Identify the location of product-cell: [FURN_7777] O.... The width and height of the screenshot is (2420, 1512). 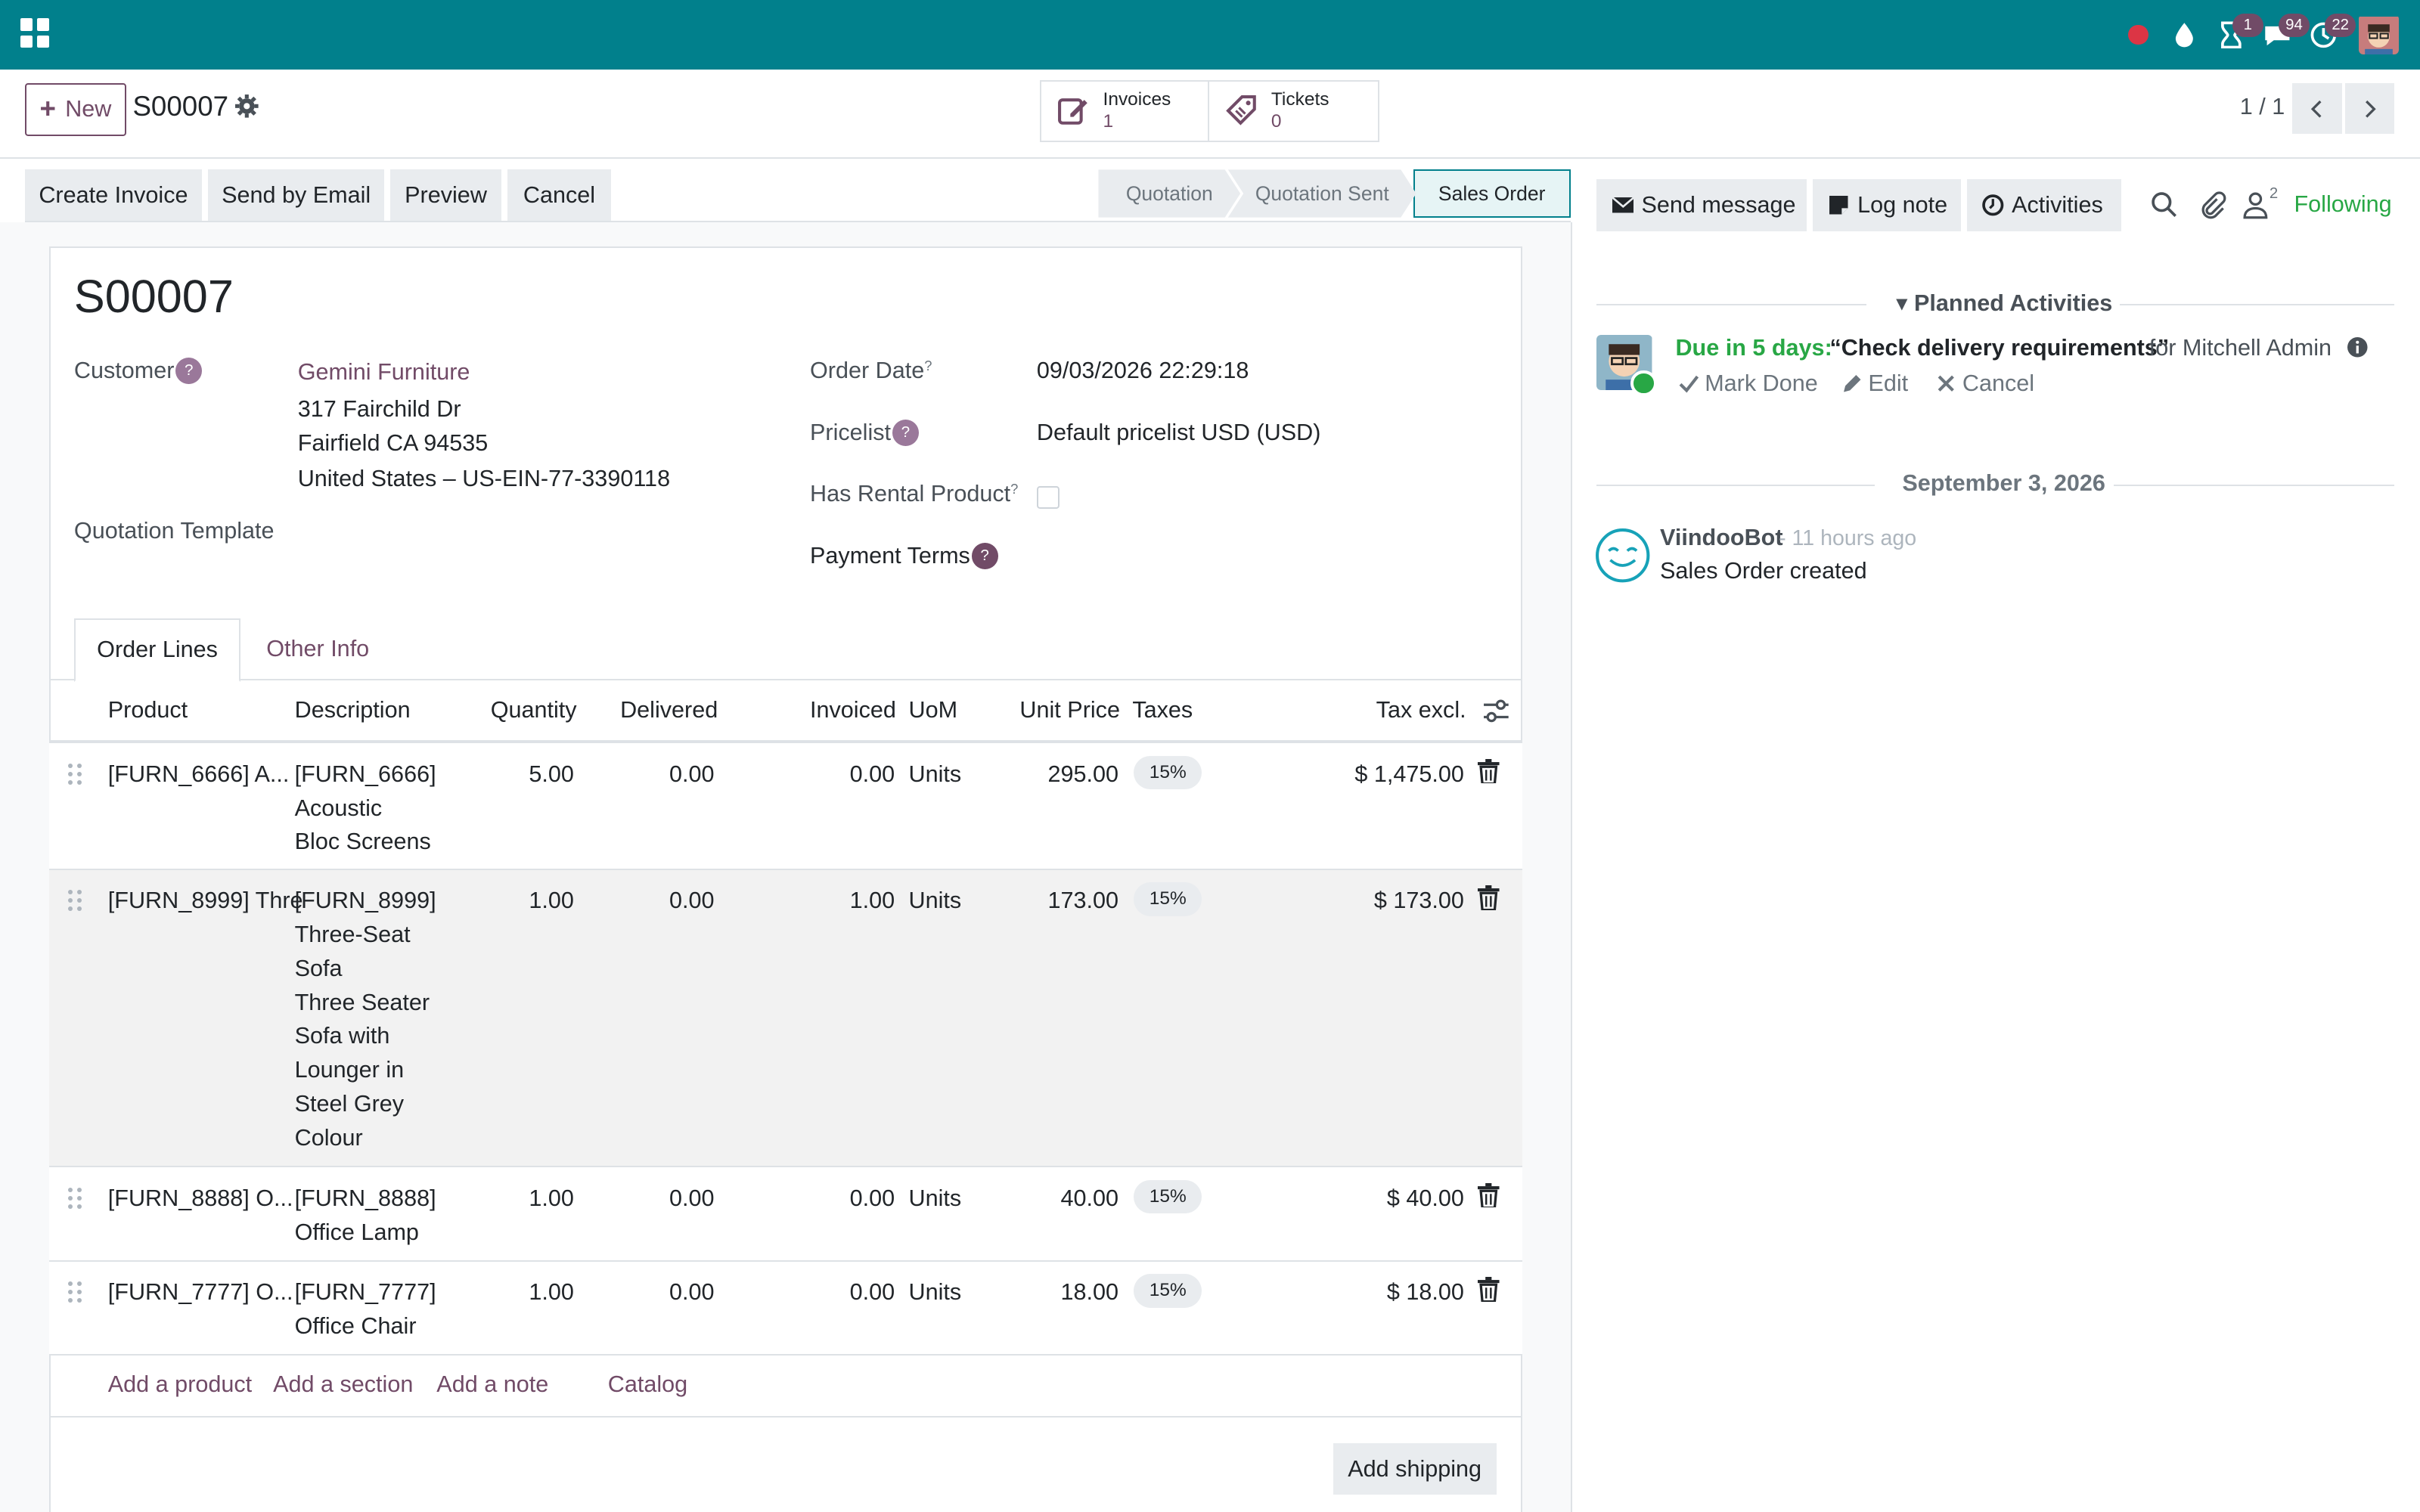
(200, 1292).